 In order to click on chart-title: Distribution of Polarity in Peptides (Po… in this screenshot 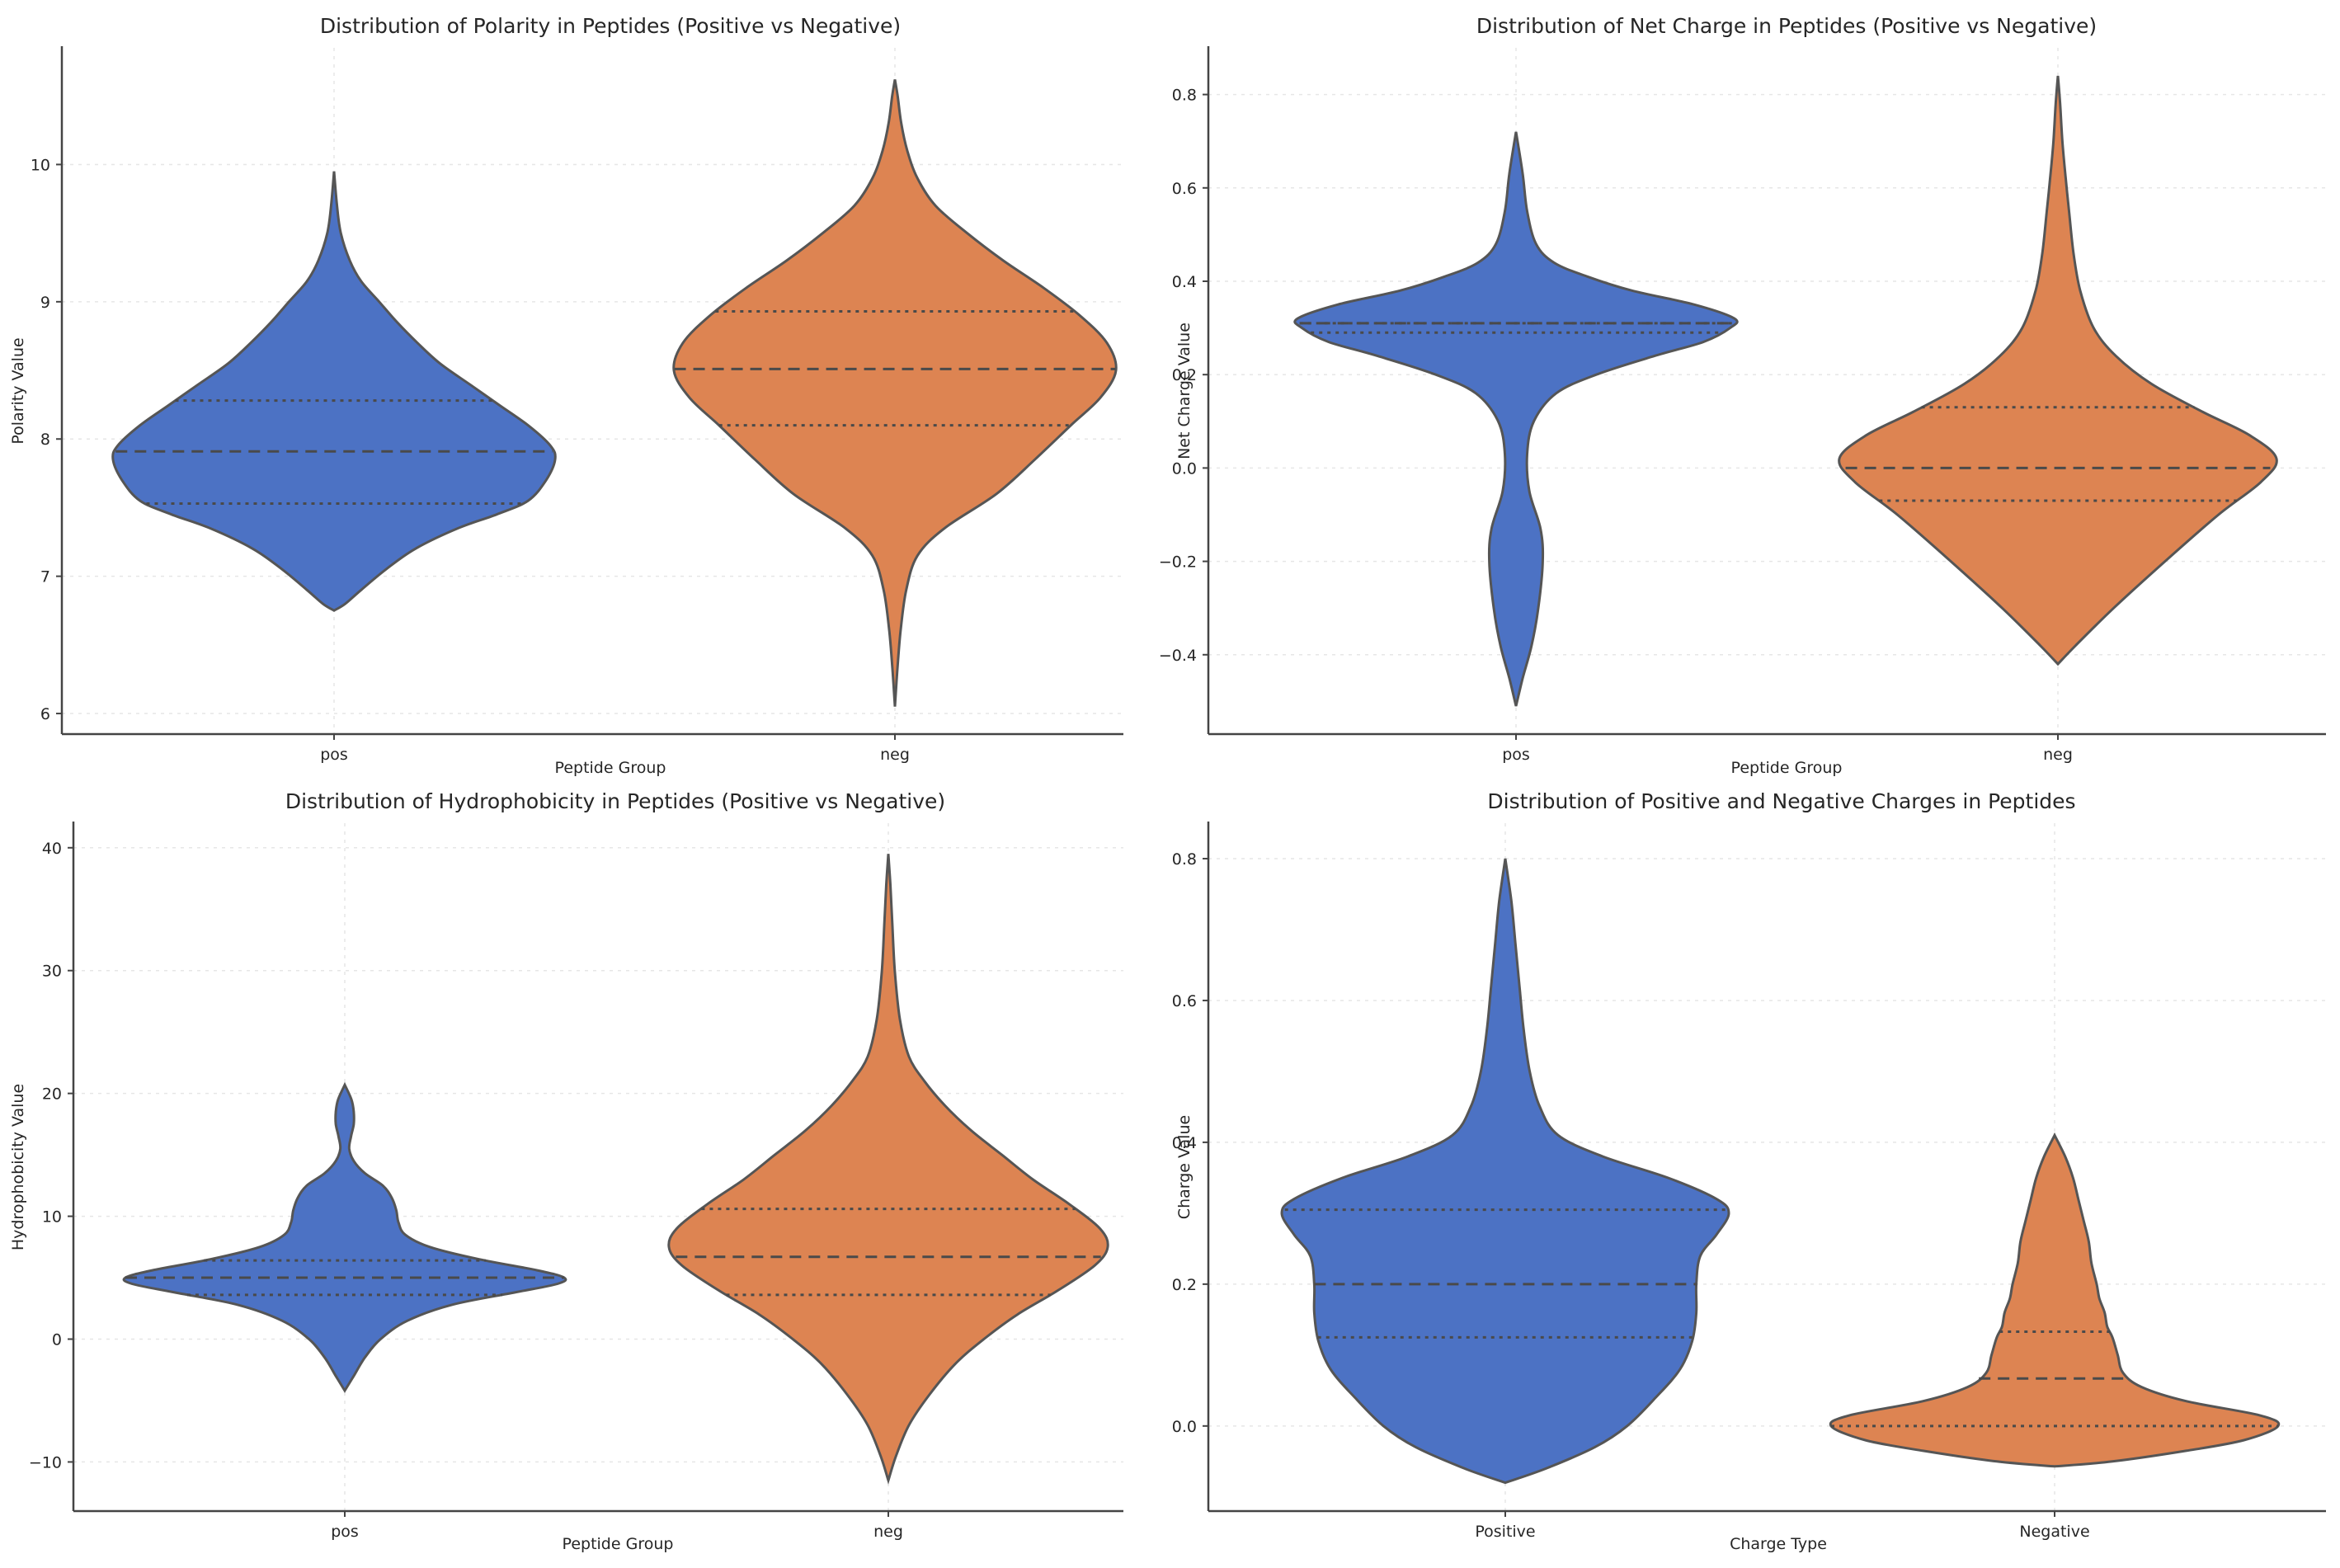, I will do `click(610, 26)`.